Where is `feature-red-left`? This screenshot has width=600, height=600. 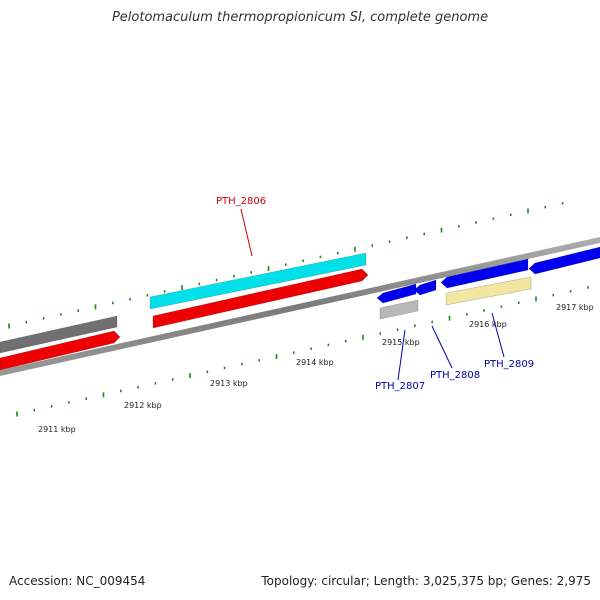 feature-red-left is located at coordinates (60, 350).